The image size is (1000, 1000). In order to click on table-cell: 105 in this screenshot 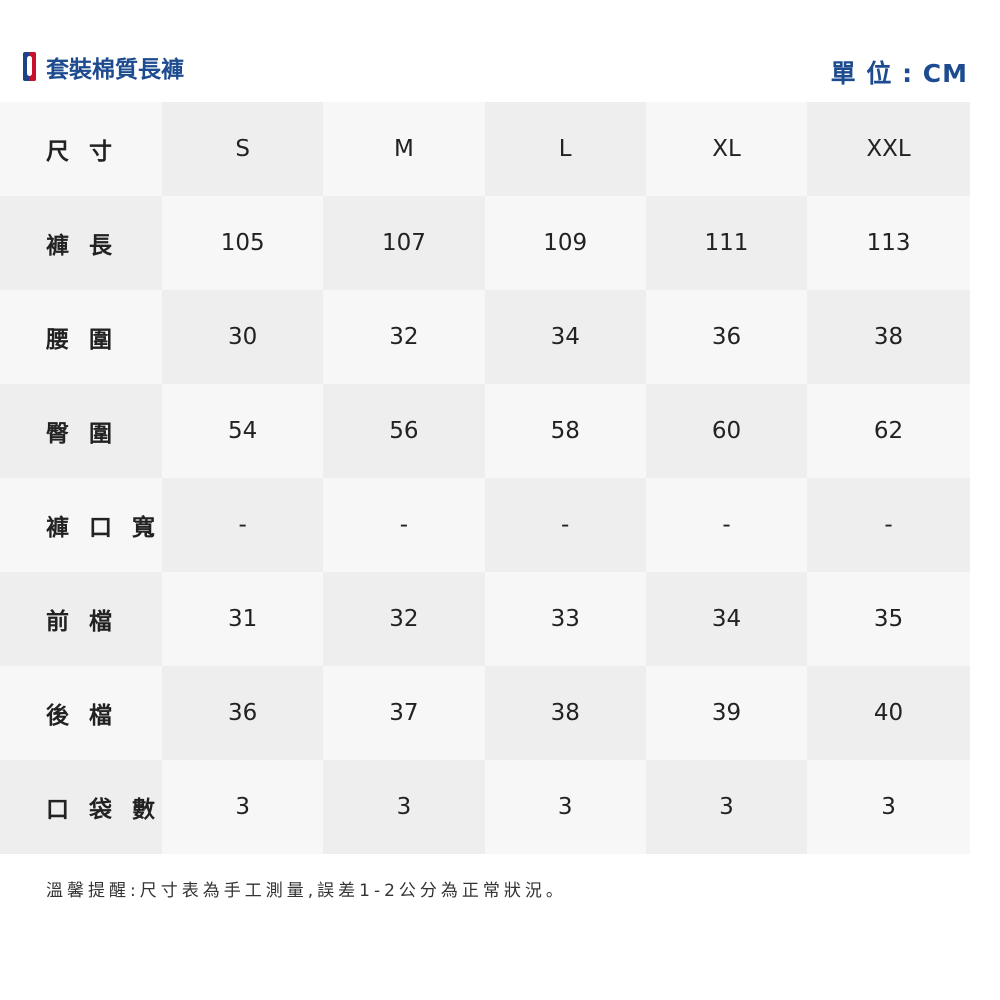, I will do `click(243, 243)`.